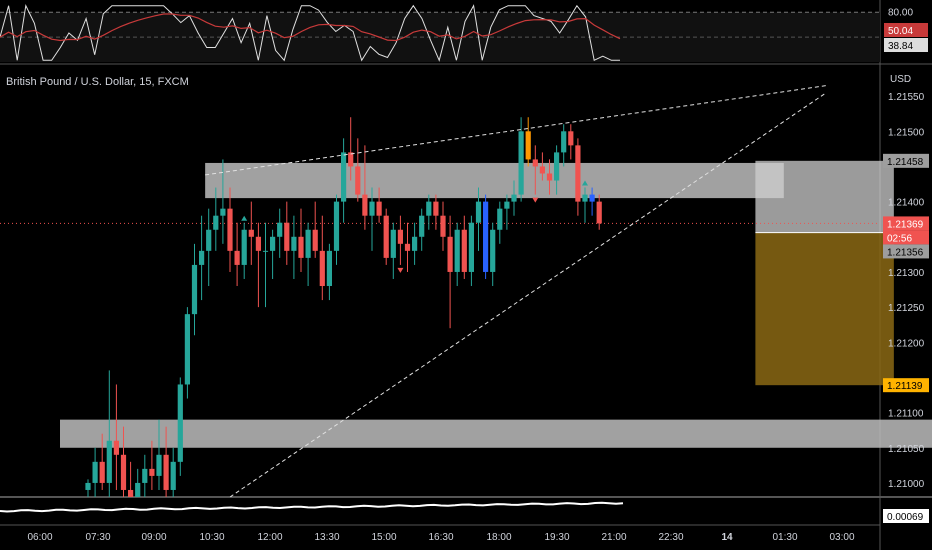  Describe the element at coordinates (905, 224) in the screenshot. I see `price-tag-last: 1.21369` at that location.